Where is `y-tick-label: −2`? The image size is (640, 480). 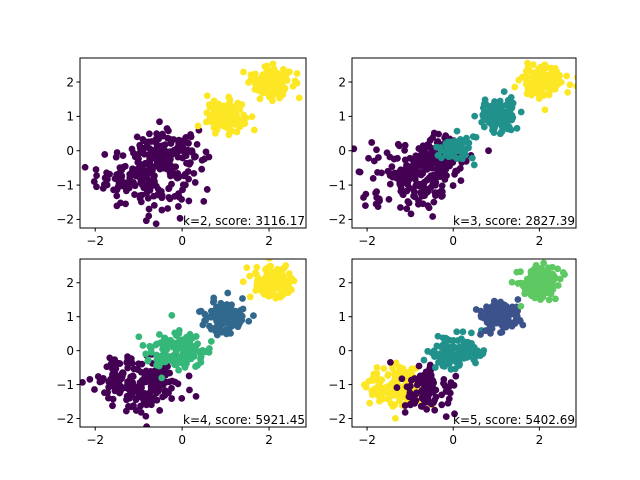
y-tick-label: −2 is located at coordinates (337, 220).